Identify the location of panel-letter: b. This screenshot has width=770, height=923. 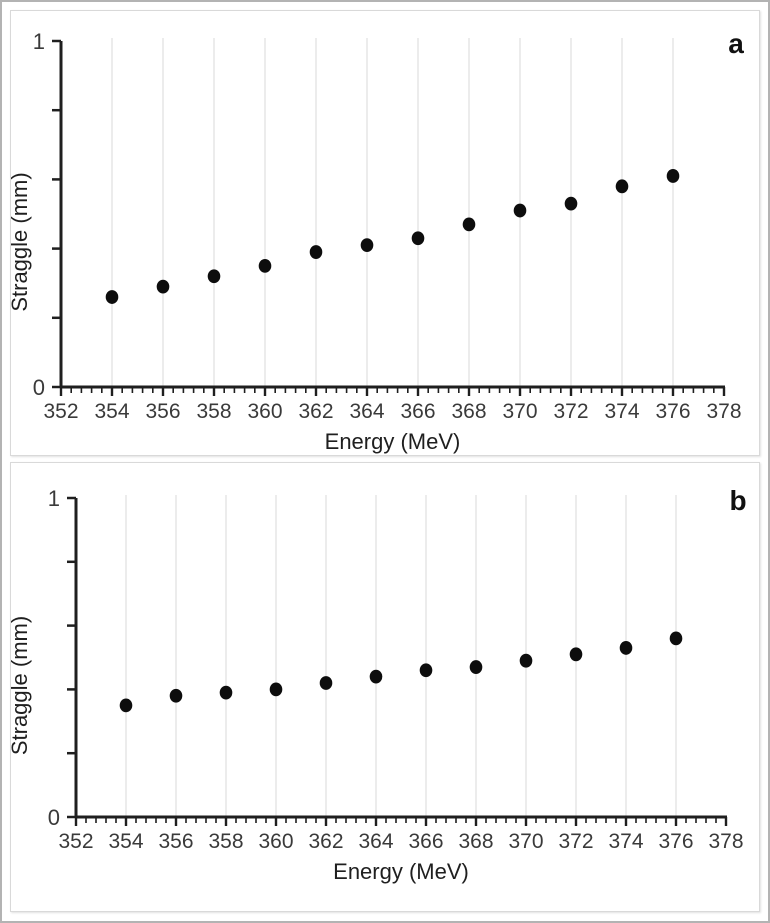
(737, 500).